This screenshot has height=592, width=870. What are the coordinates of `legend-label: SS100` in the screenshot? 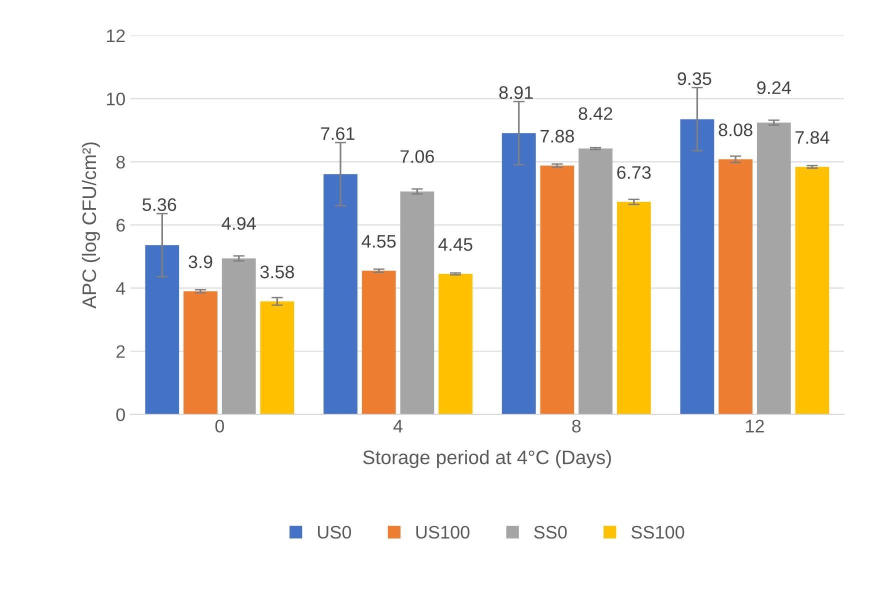 It's located at (657, 532).